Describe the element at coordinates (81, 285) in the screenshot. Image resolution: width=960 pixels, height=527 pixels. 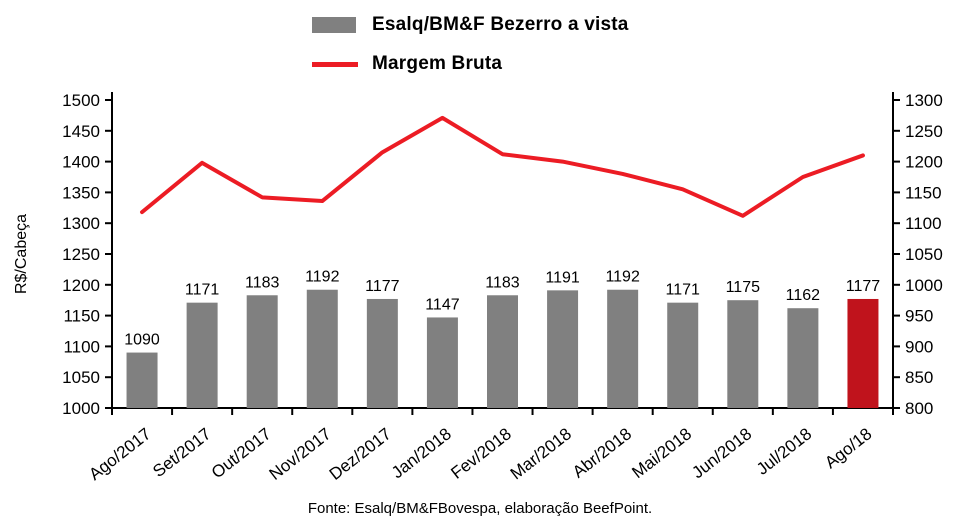
I see `left-axis-tick-label: 1200` at that location.